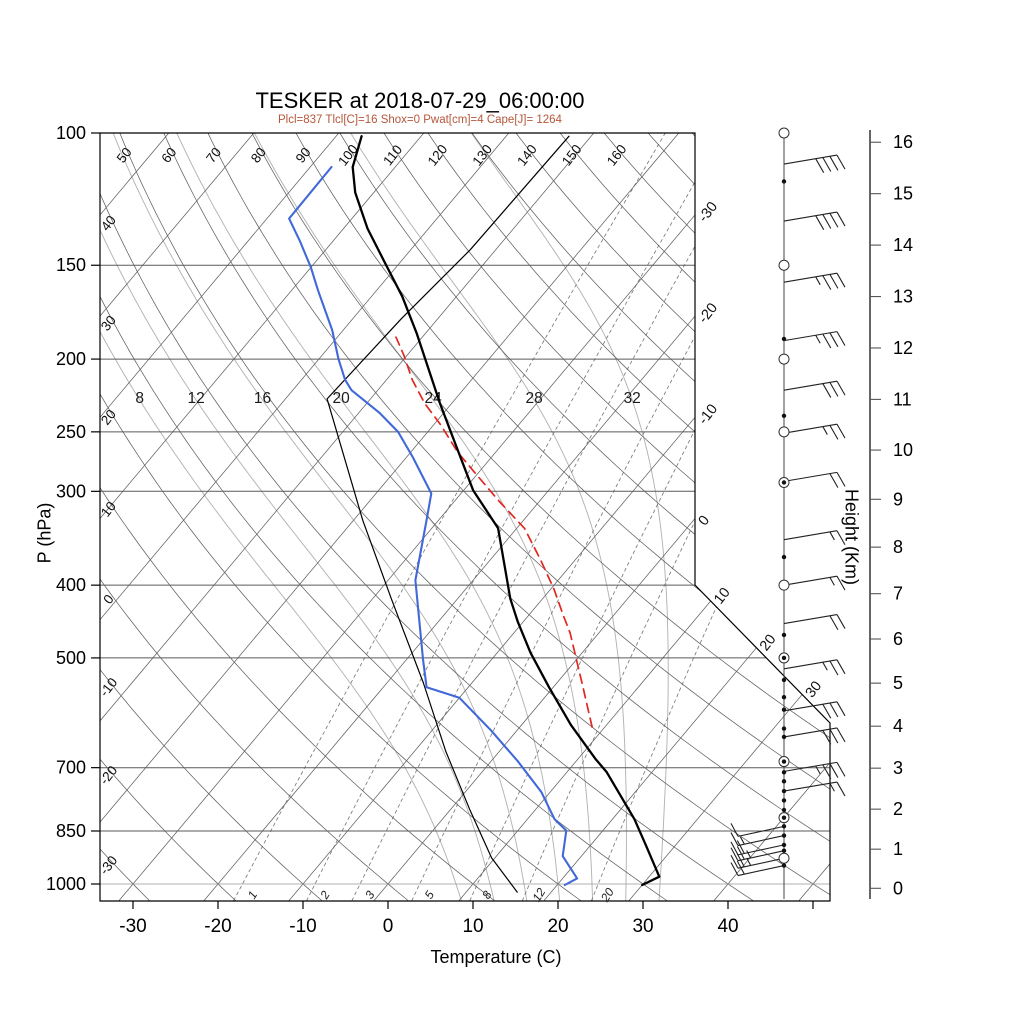 The height and width of the screenshot is (1024, 1024). I want to click on height-tick-label: 8, so click(898, 547).